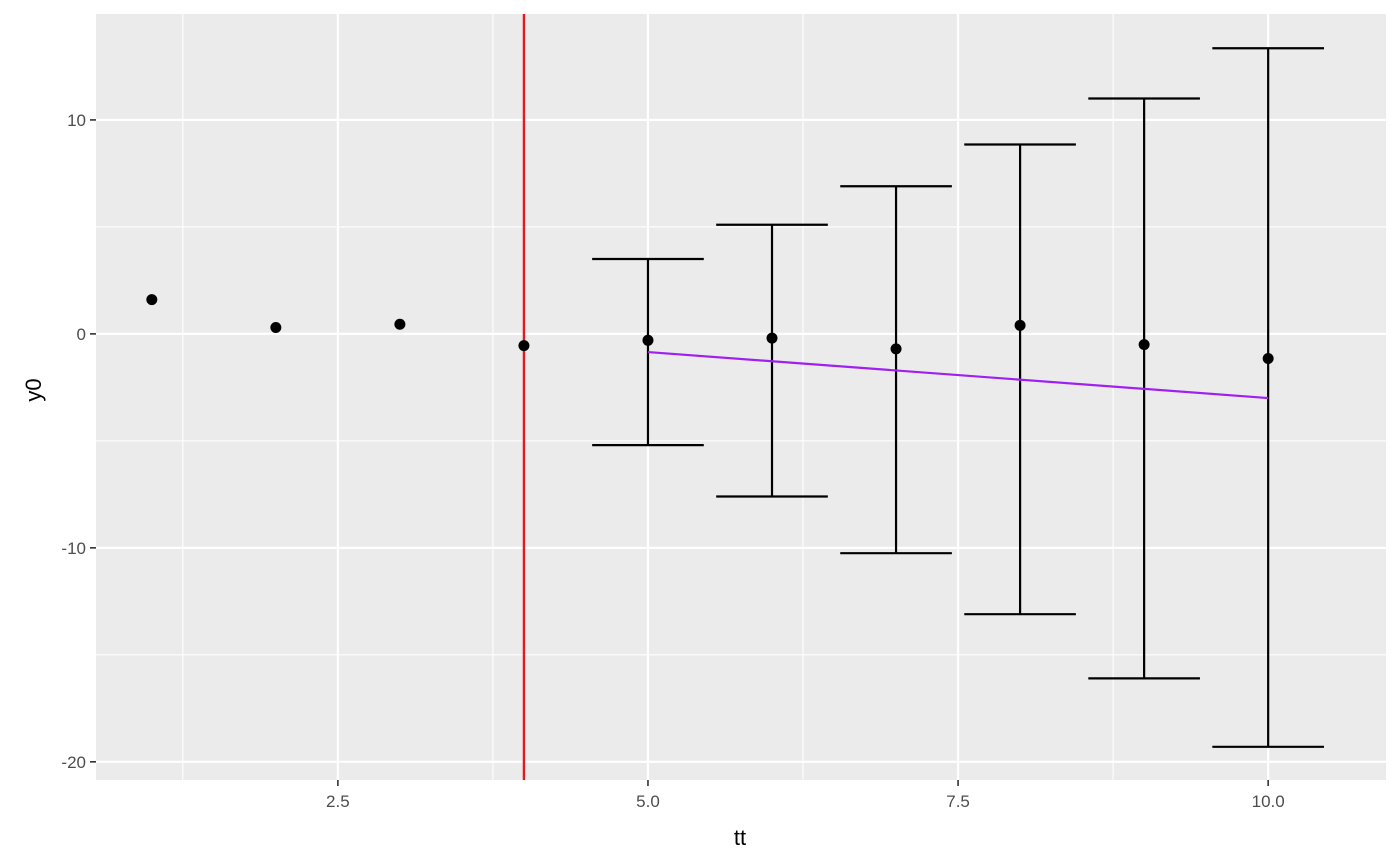  I want to click on x-tick-label: 5.0, so click(648, 801).